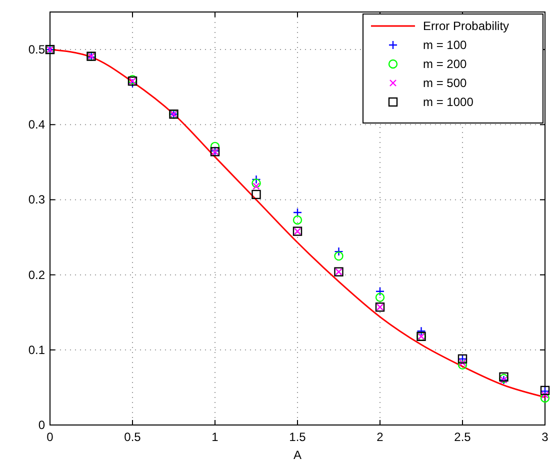 The image size is (556, 470). What do you see at coordinates (37, 125) in the screenshot?
I see `y-tick-label: 0.4` at bounding box center [37, 125].